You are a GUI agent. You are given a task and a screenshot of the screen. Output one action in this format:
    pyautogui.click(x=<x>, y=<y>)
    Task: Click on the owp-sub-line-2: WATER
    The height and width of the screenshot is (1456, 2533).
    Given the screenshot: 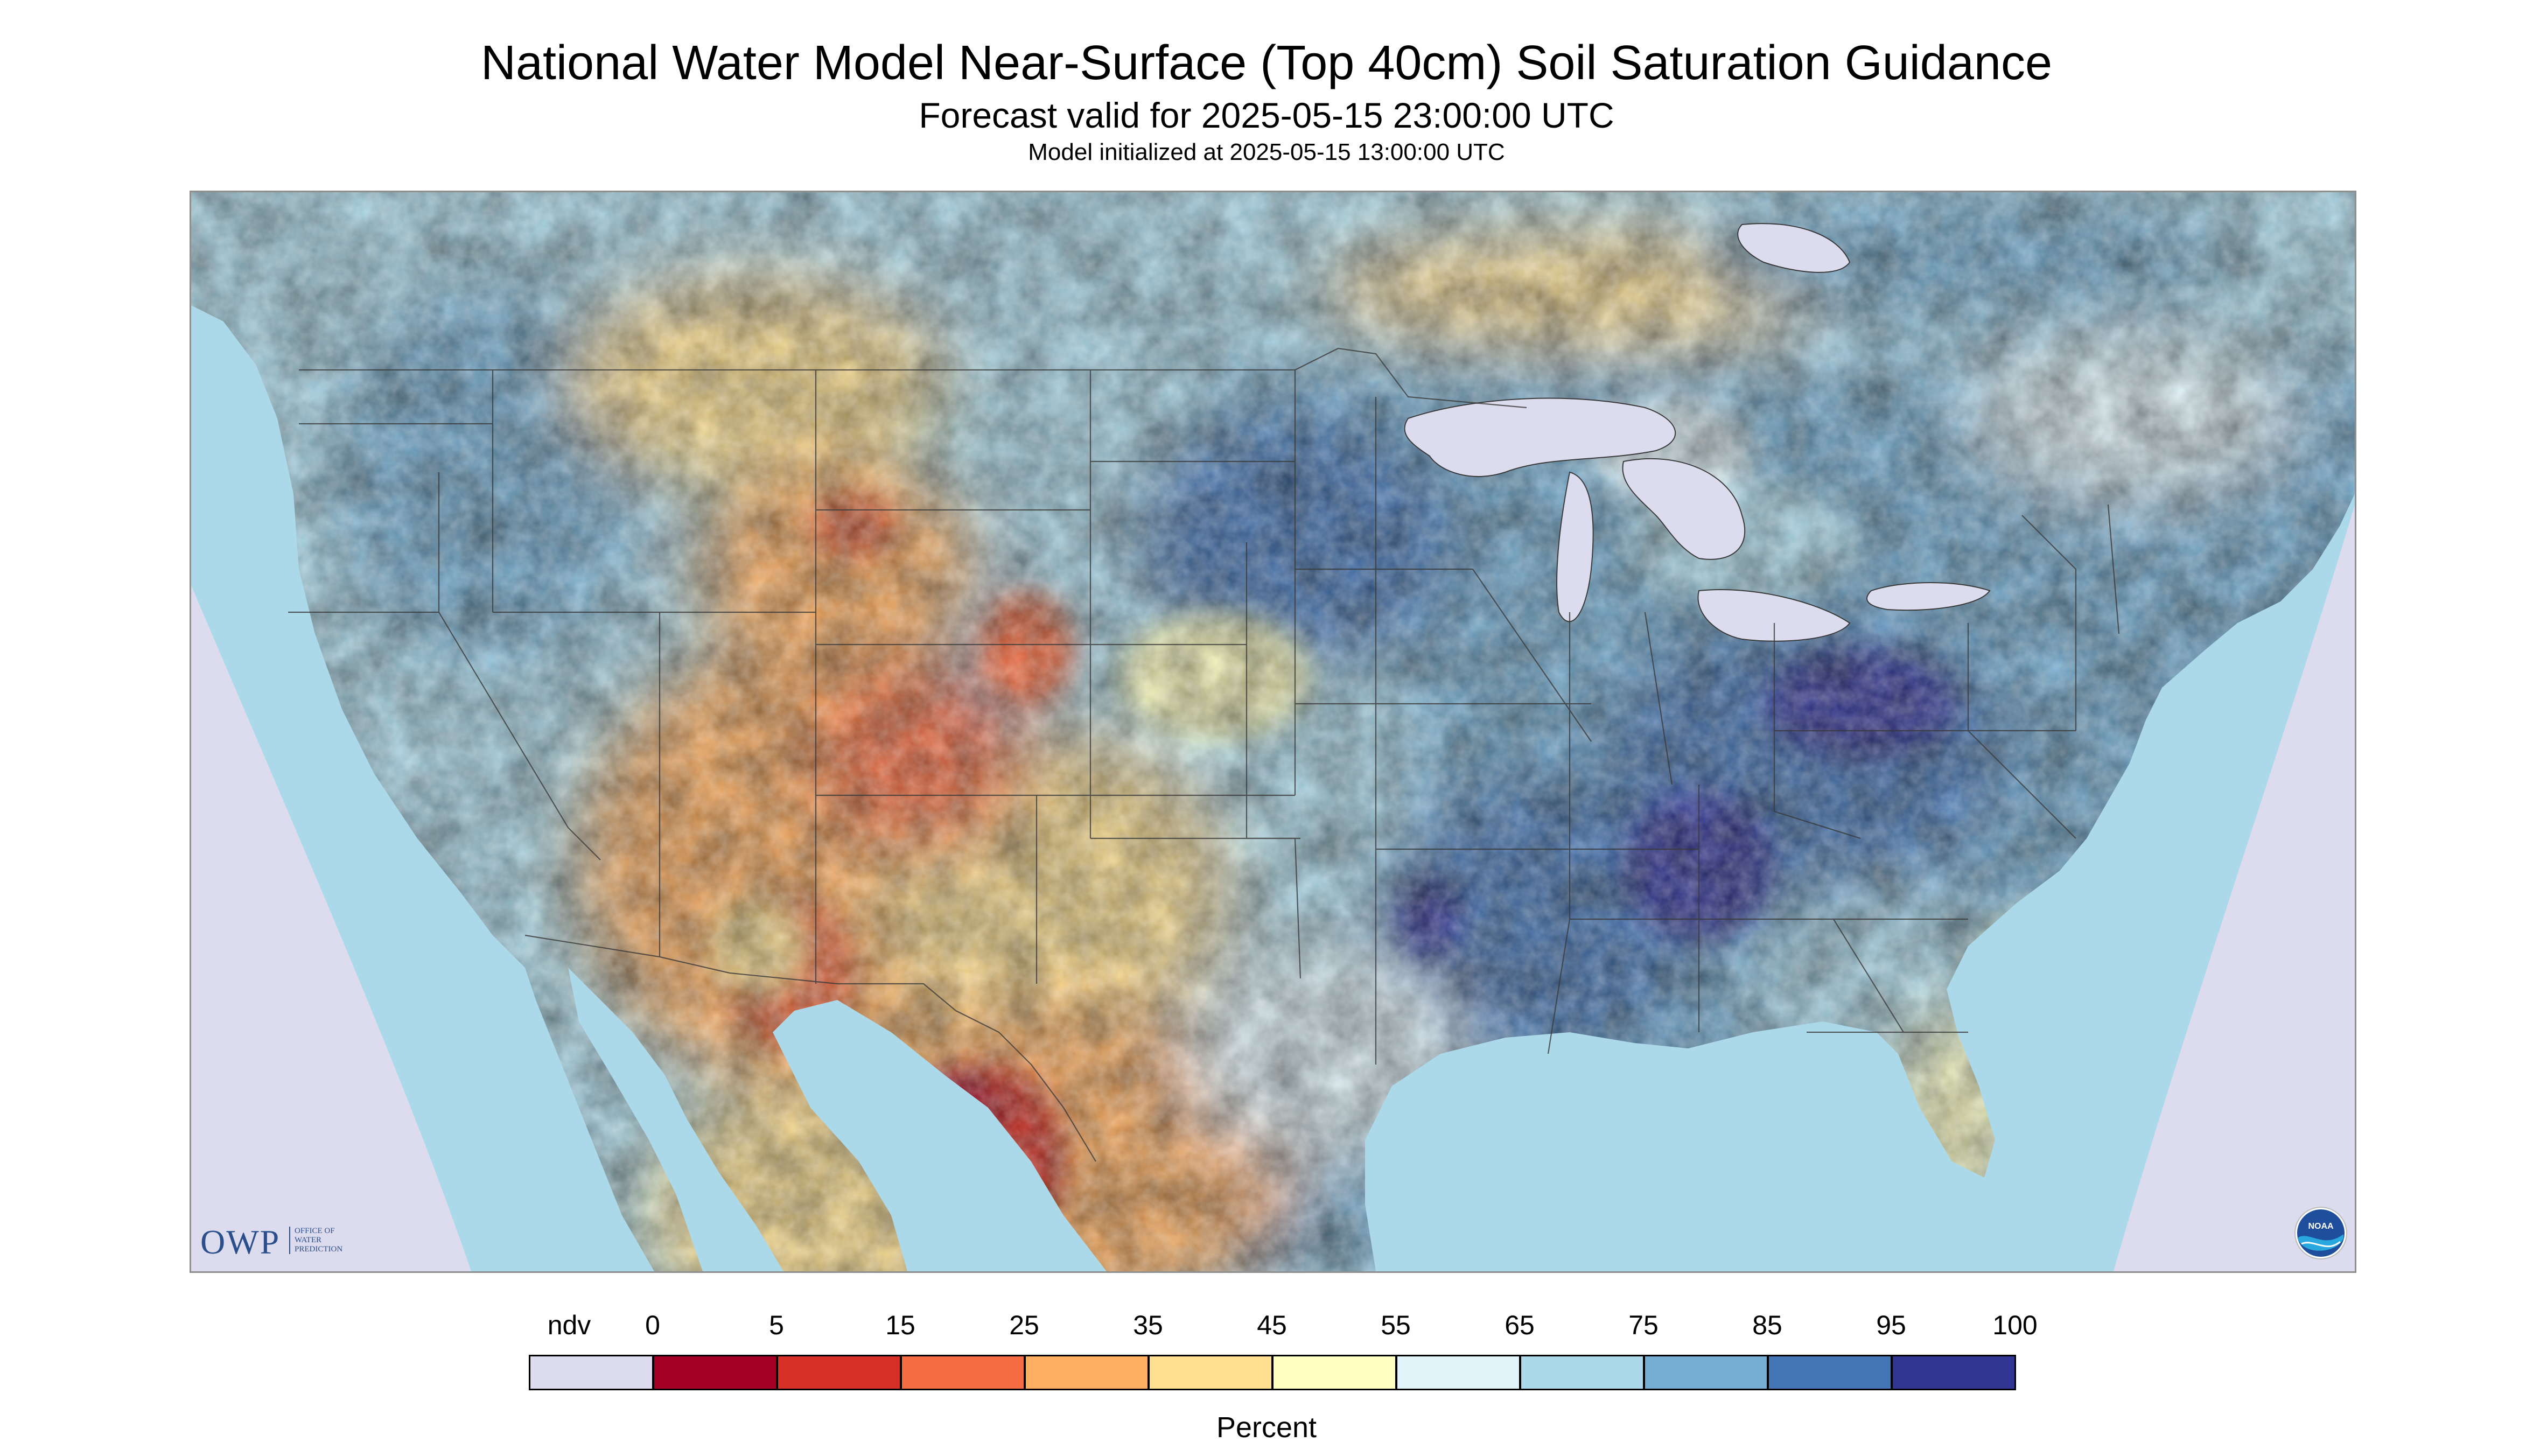 What is the action you would take?
    pyautogui.click(x=308, y=1240)
    